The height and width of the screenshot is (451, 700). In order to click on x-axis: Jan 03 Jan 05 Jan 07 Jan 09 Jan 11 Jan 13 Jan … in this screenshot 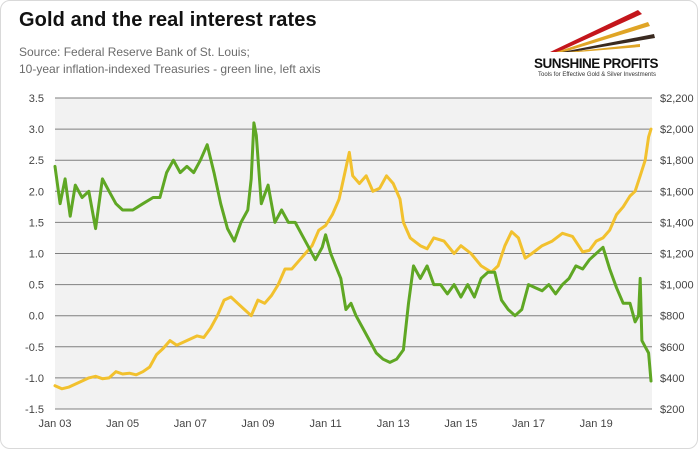, I will do `click(325, 424)`.